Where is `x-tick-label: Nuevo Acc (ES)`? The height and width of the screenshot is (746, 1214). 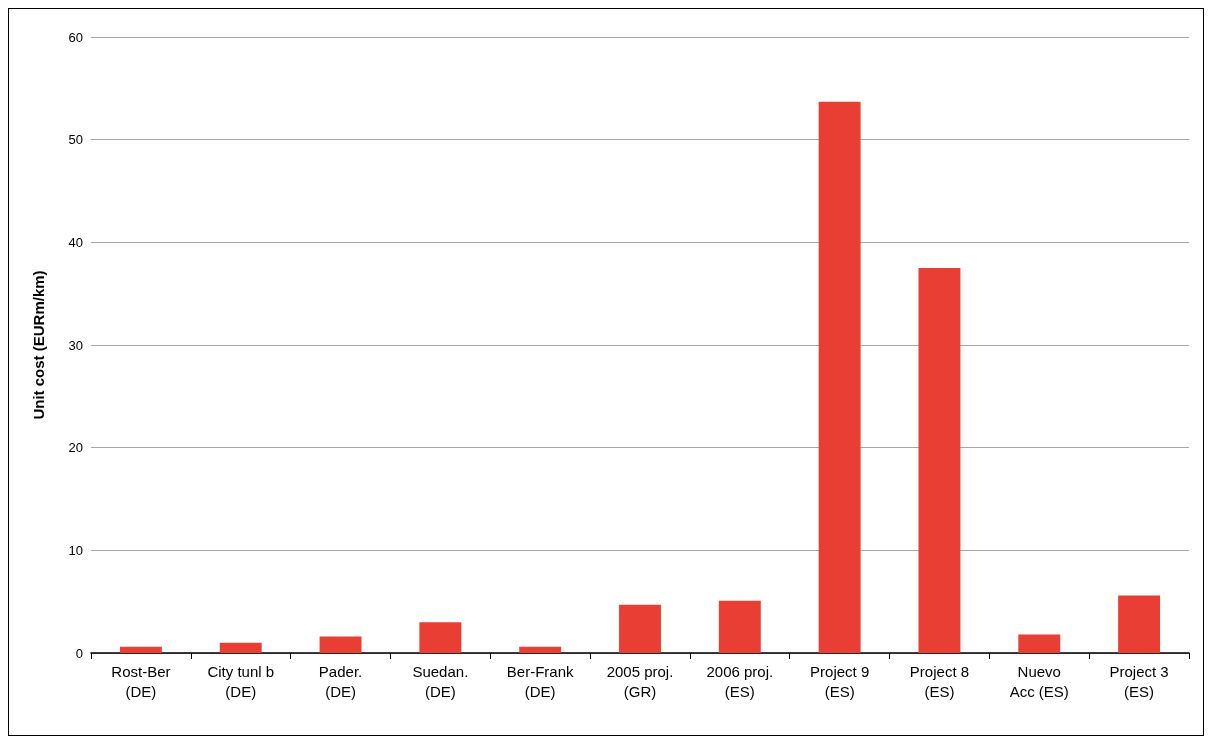
x-tick-label: Nuevo Acc (ES) is located at coordinates (1039, 681).